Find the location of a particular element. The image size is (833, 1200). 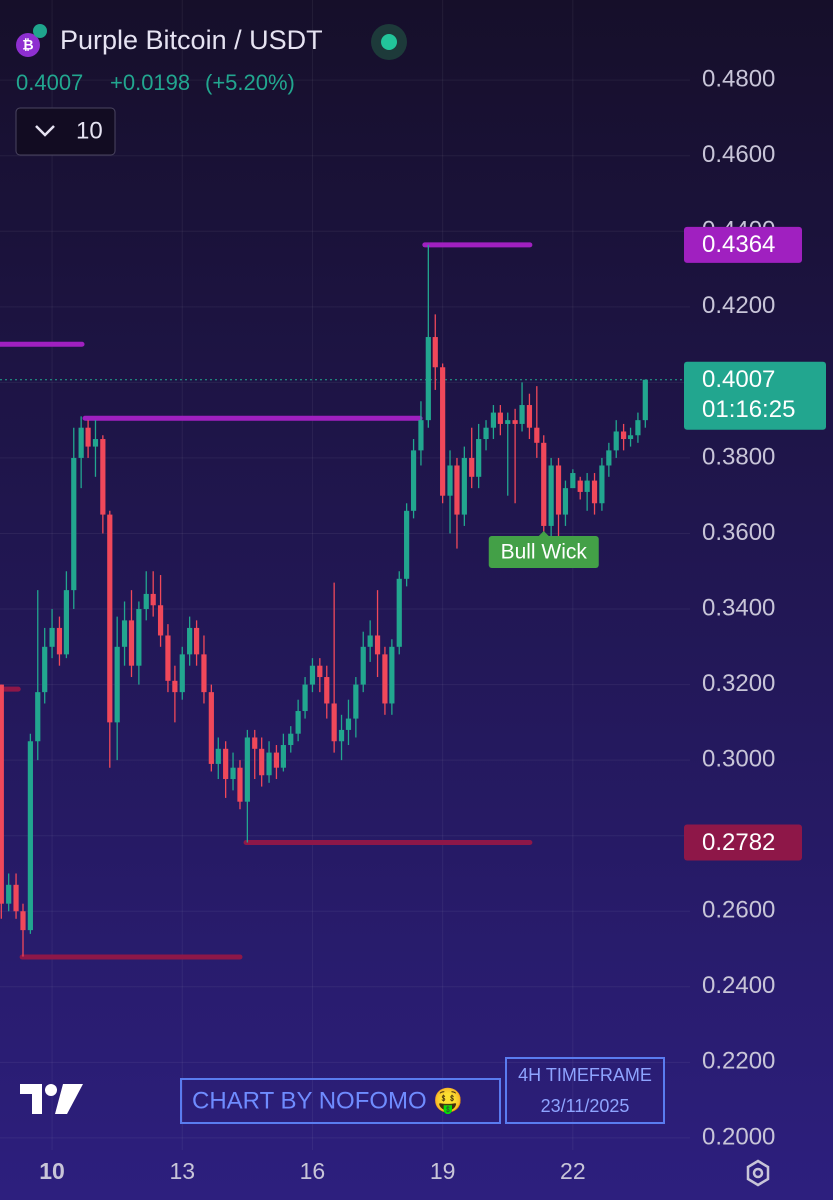

timeframe-box is located at coordinates (585, 1090).